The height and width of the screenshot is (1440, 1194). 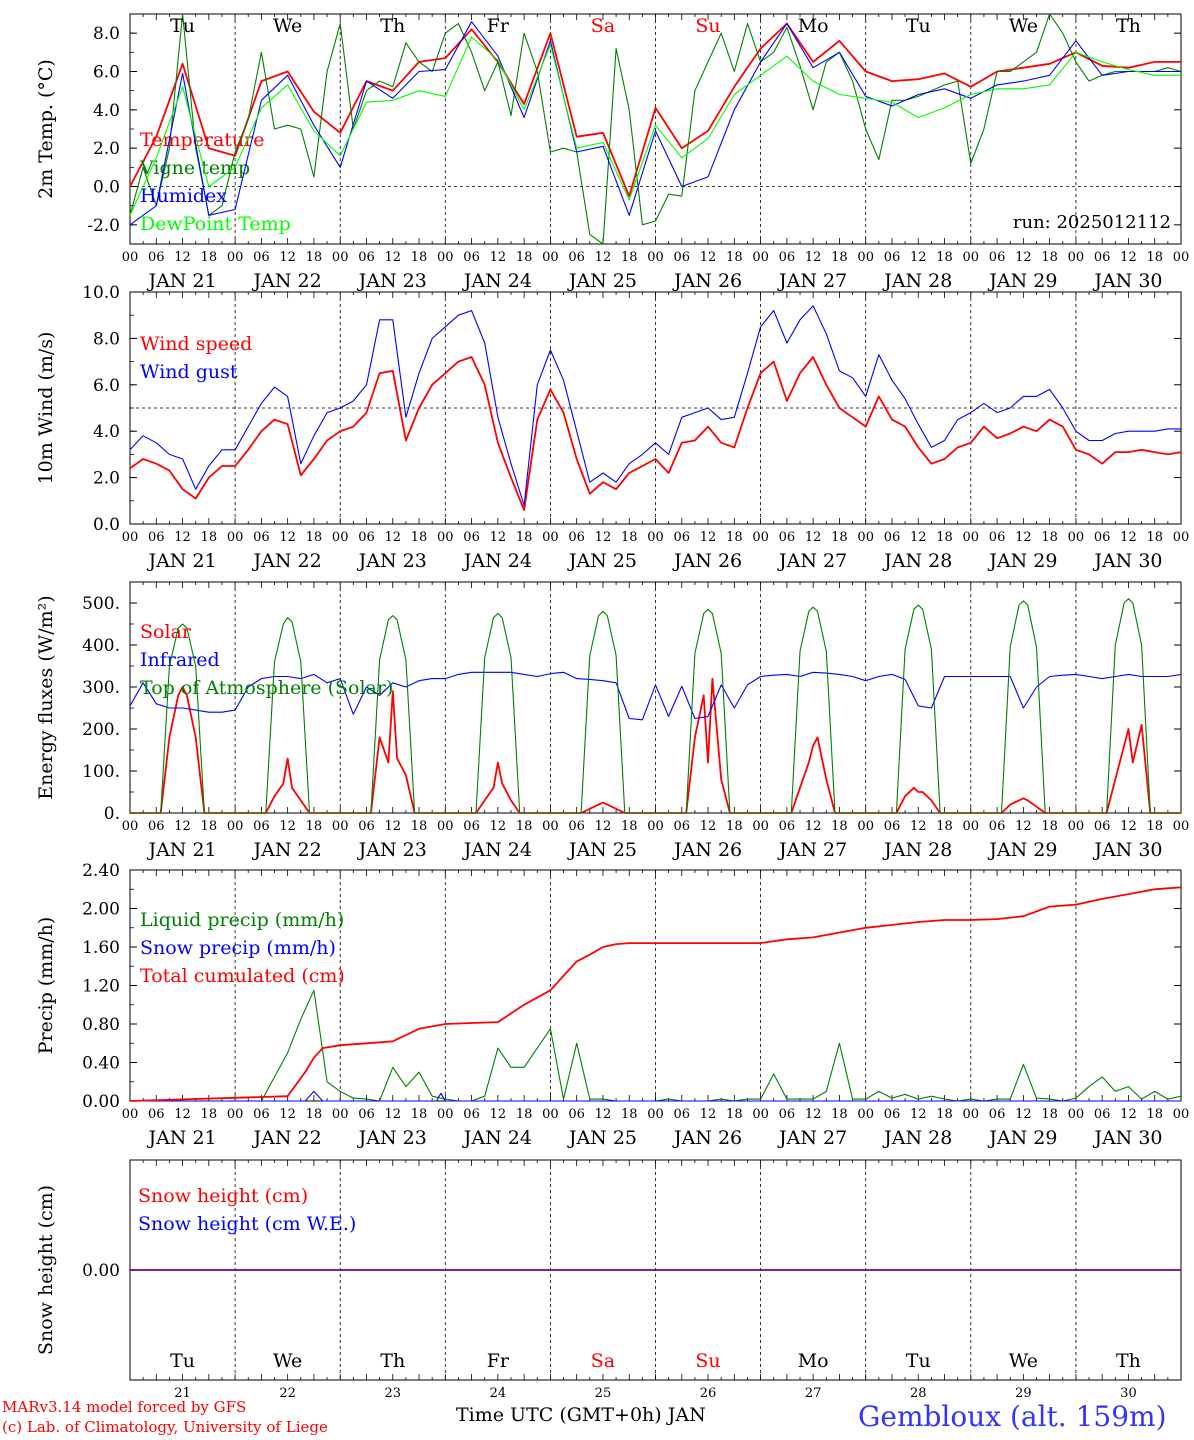 I want to click on y-tick-label: 8.0, so click(x=106, y=339).